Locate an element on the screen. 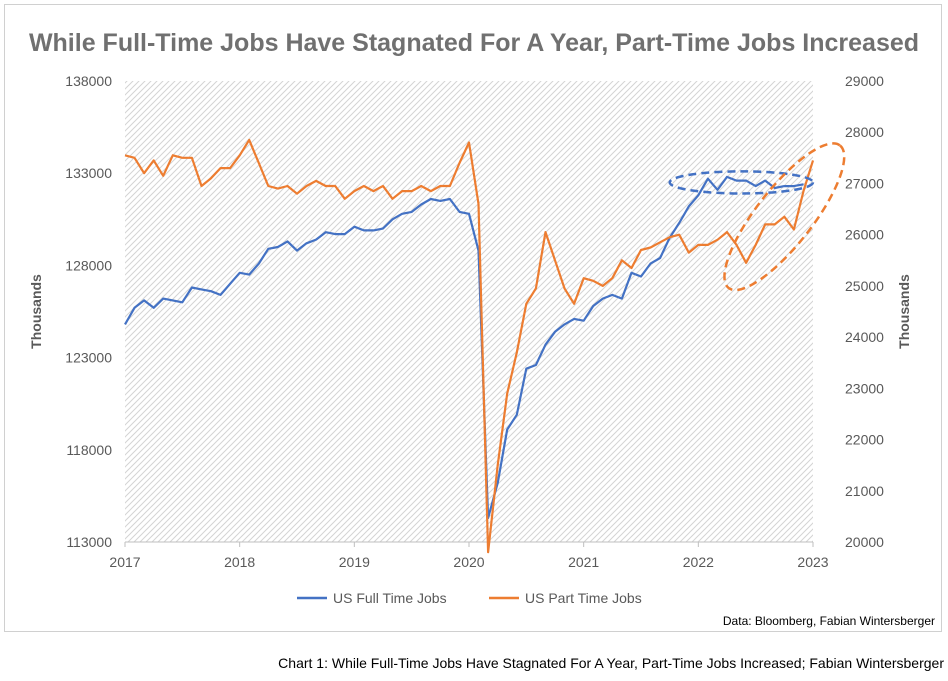 Image resolution: width=948 pixels, height=681 pixels. legend: US Full Time Jobs US Part Time Jobs is located at coordinates (469, 598).